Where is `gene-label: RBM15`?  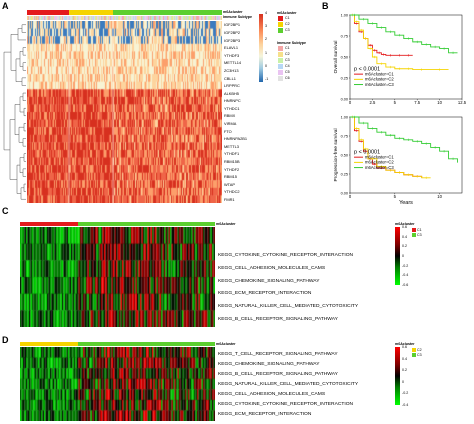 gene-label: RBM15 is located at coordinates (230, 177).